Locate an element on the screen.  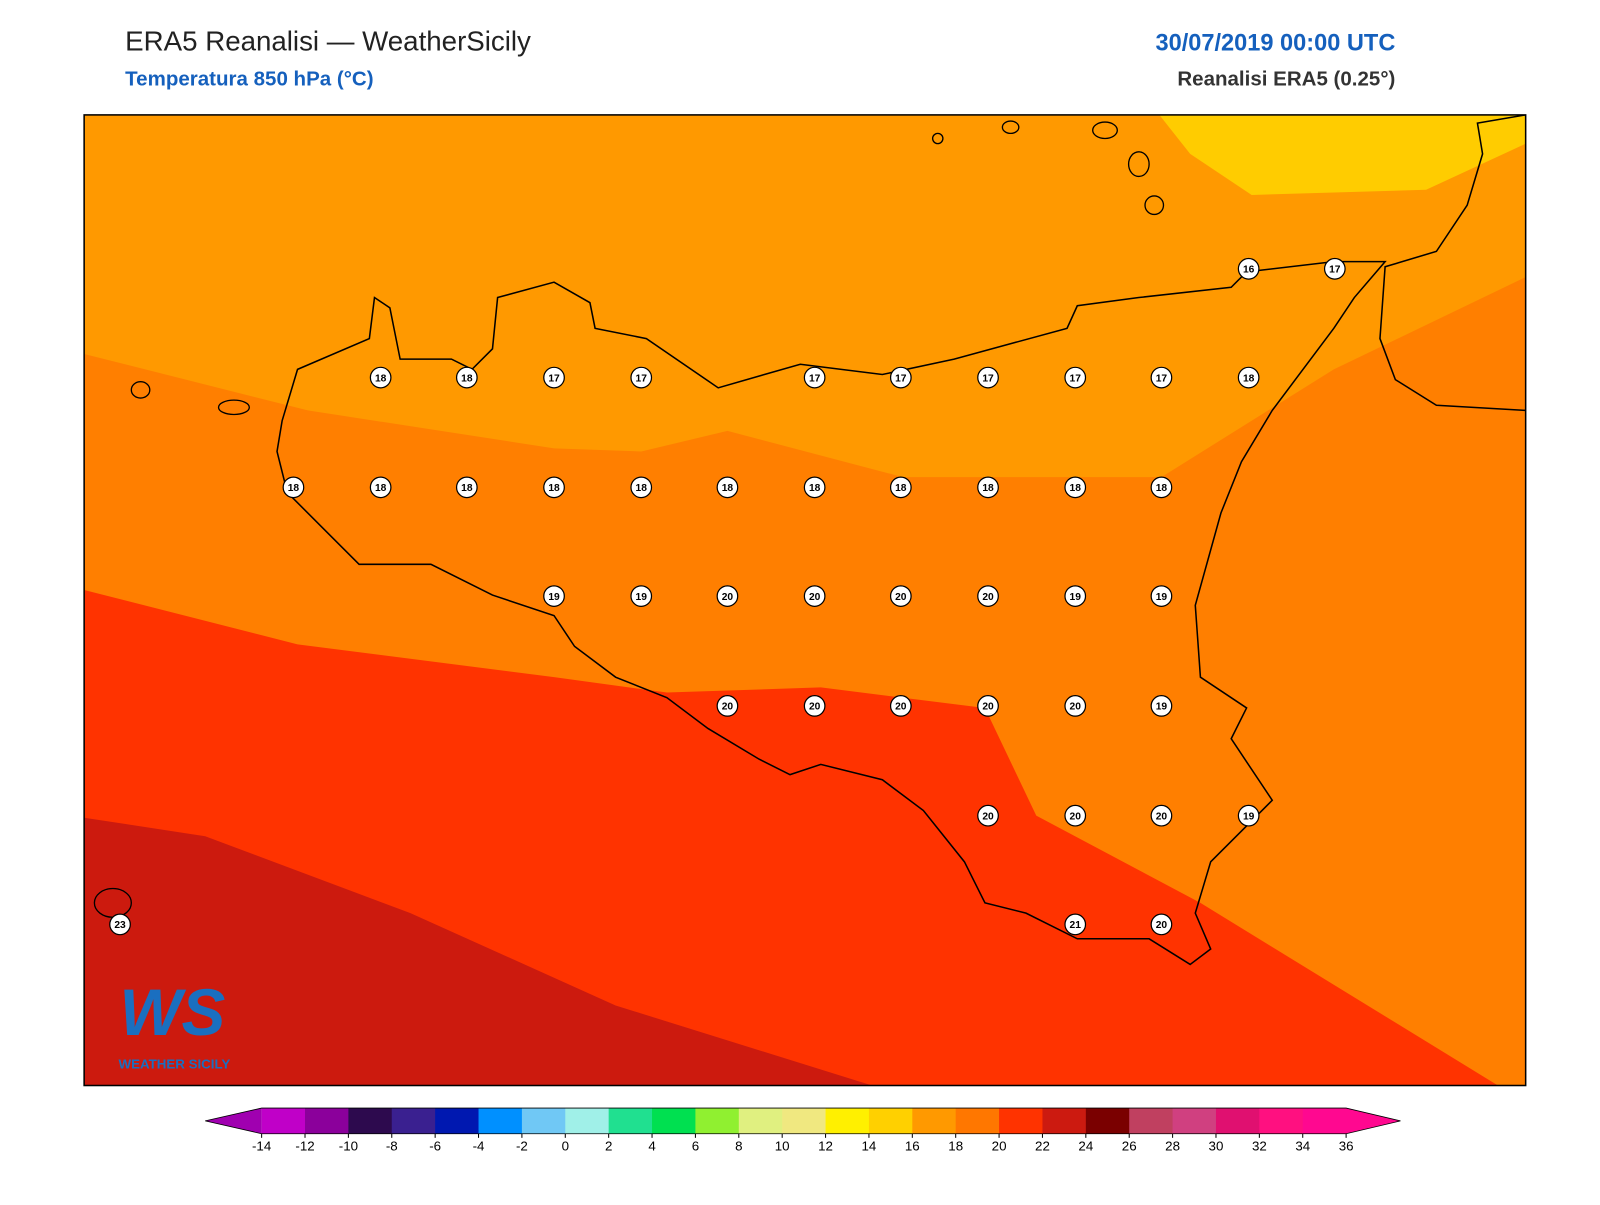
colorbar-tick-label: 16 is located at coordinates (912, 1146).